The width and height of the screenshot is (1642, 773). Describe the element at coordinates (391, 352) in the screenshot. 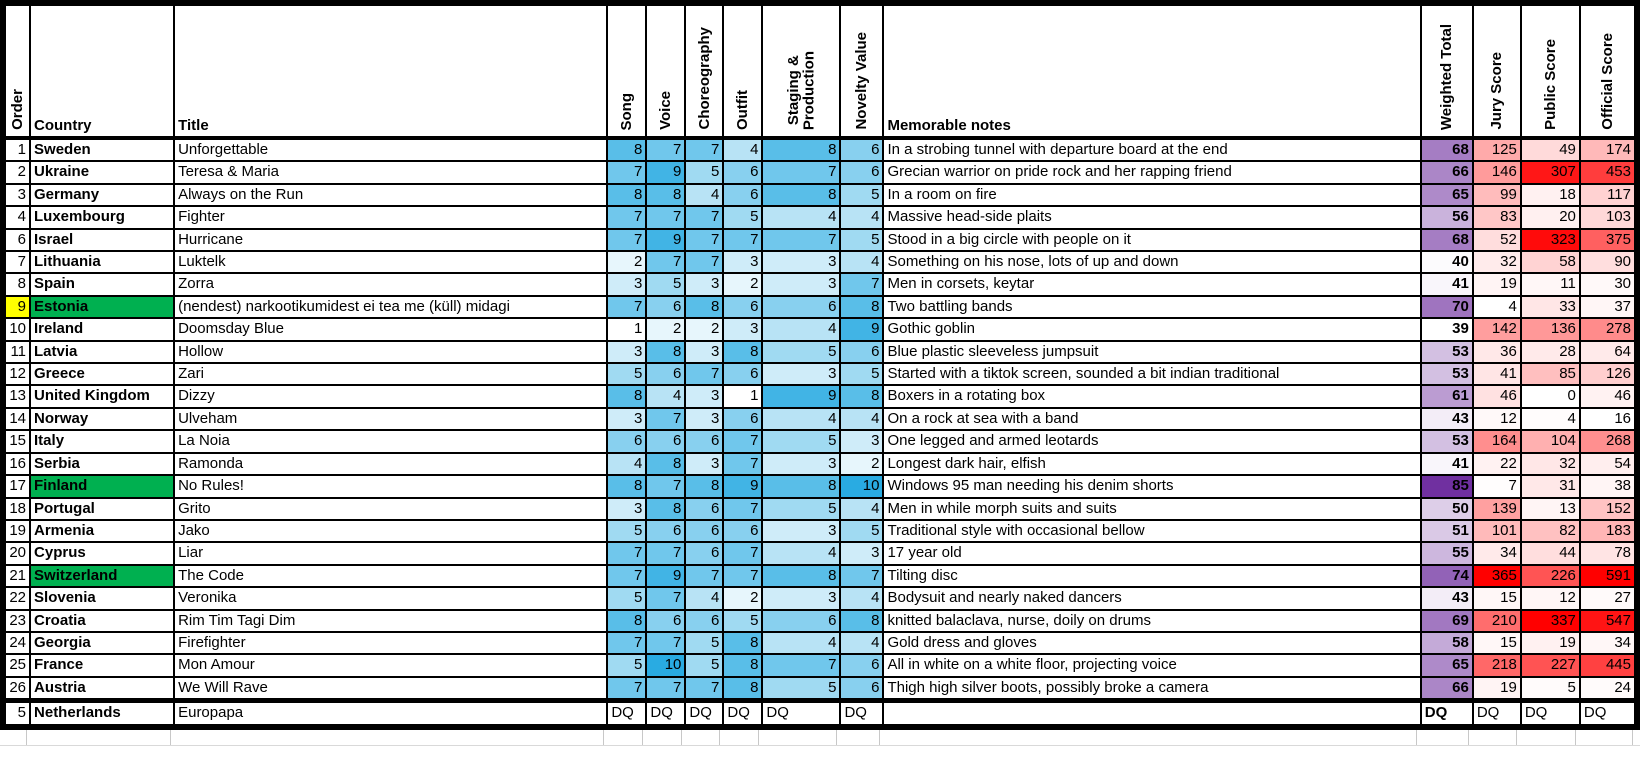

I see `cell-title: Hollow` at that location.